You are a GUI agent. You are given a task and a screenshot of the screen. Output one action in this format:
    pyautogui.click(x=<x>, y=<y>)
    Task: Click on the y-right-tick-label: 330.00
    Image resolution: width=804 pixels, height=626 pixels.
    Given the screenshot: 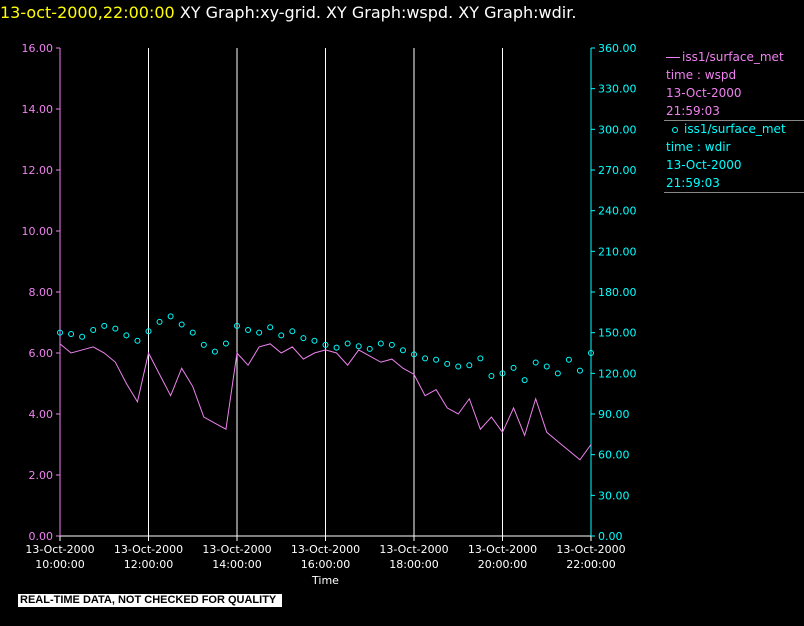 What is the action you would take?
    pyautogui.click(x=617, y=89)
    